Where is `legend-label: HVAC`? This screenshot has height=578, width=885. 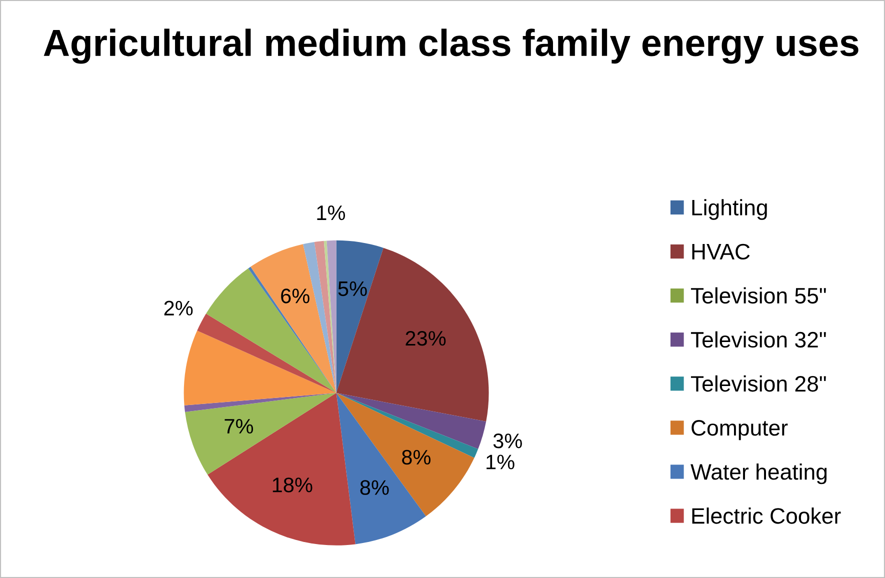
legend-label: HVAC is located at coordinates (721, 252).